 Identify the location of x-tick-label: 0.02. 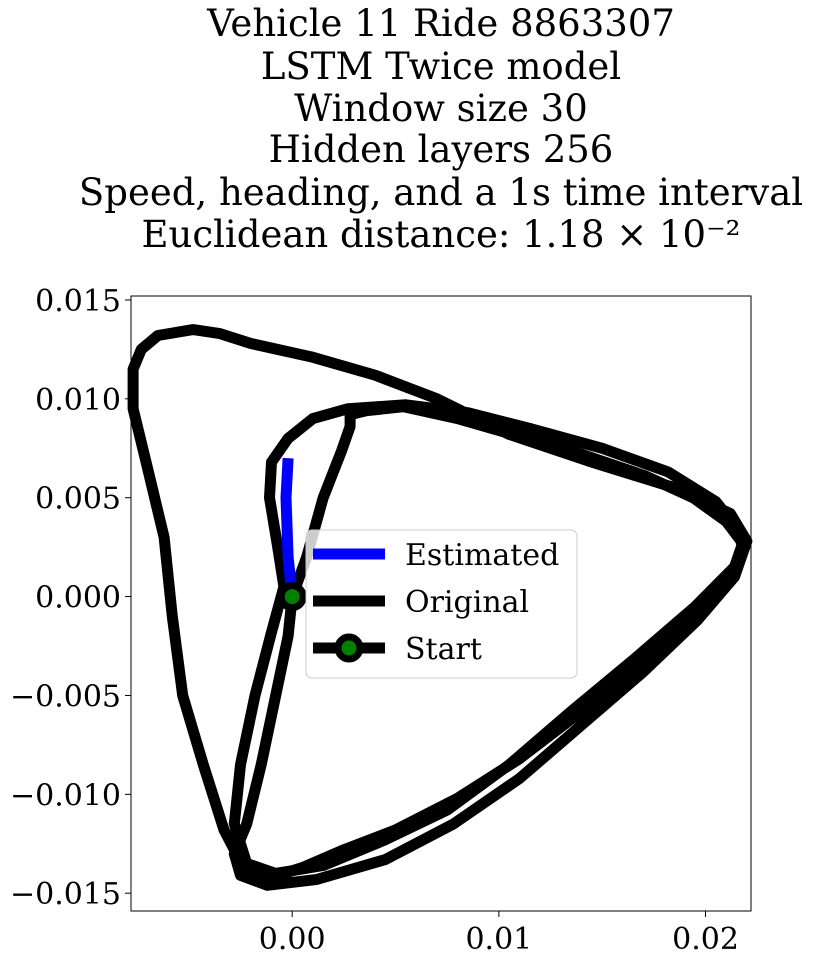
(705, 939).